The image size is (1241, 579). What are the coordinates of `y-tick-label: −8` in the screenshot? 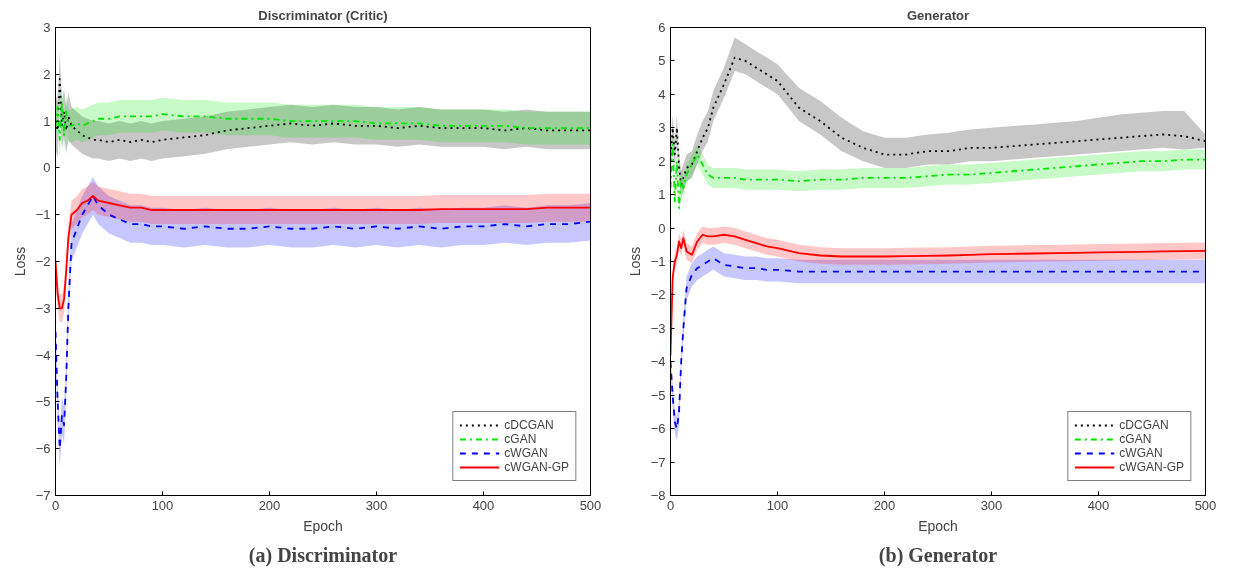 It's located at (658, 495).